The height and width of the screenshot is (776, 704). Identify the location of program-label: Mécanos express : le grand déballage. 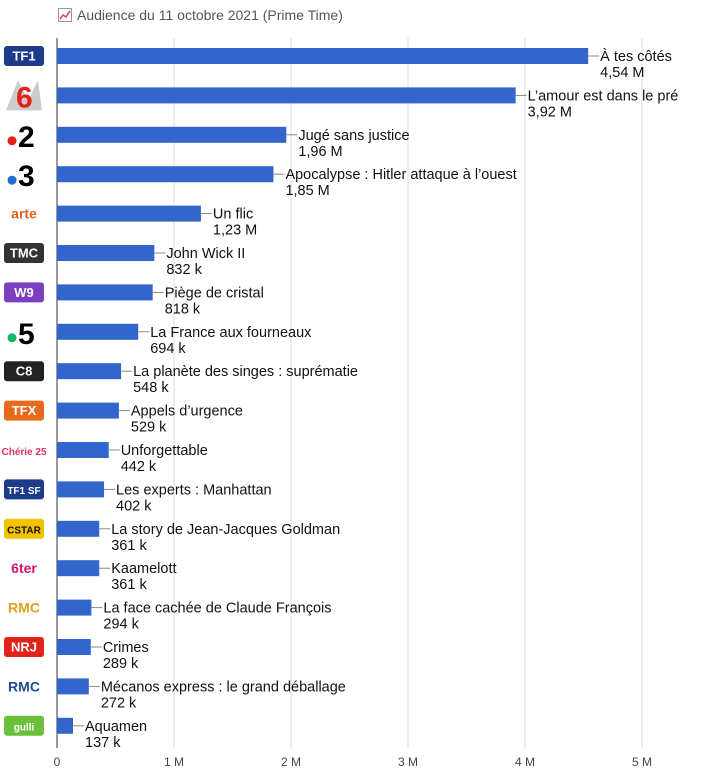
(223, 687).